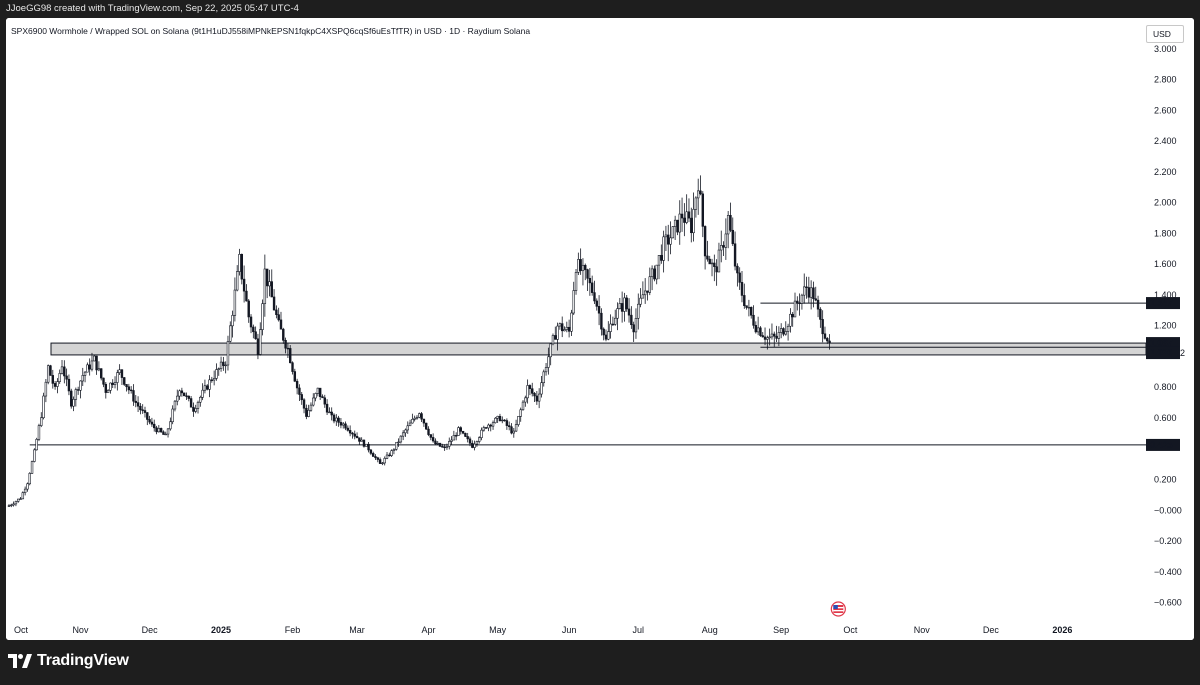  What do you see at coordinates (1165, 233) in the screenshot?
I see `y-tick-label: 1.800` at bounding box center [1165, 233].